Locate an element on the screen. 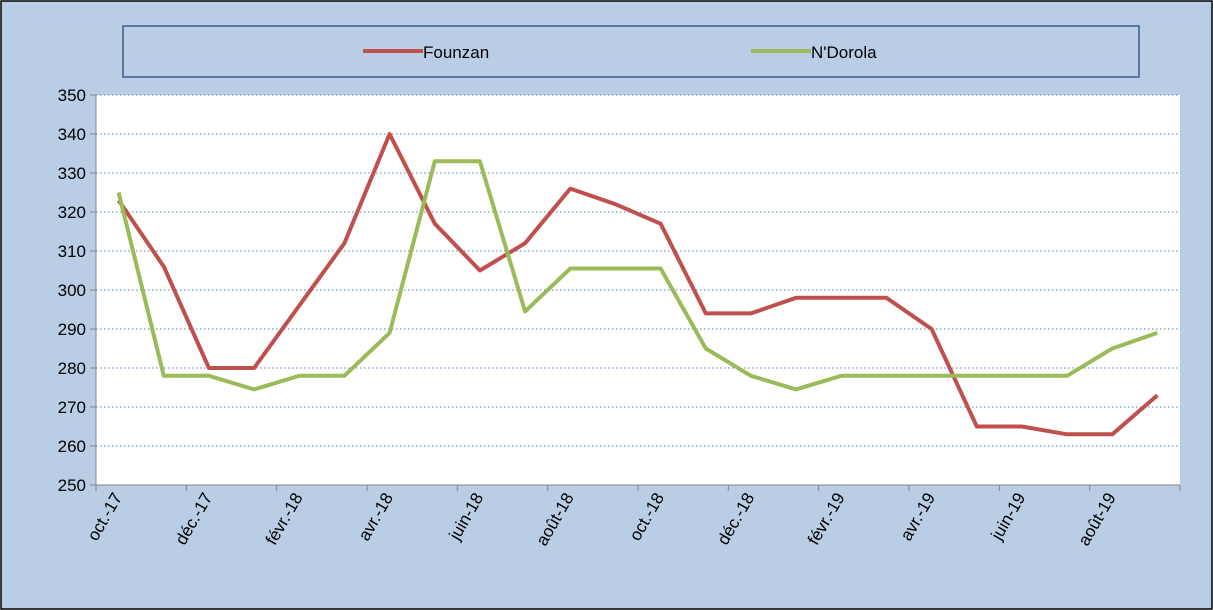 This screenshot has height=610, width=1213. y-tick-label: 310 is located at coordinates (72, 251).